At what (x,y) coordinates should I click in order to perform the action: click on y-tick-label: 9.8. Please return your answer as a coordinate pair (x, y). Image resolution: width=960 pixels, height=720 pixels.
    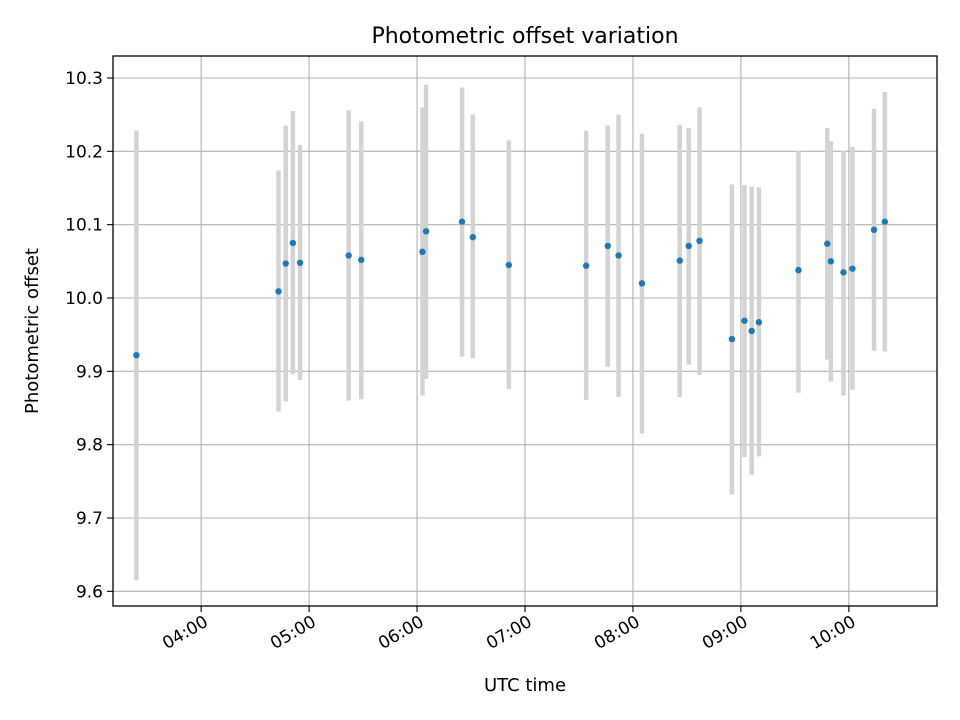
    Looking at the image, I should click on (89, 446).